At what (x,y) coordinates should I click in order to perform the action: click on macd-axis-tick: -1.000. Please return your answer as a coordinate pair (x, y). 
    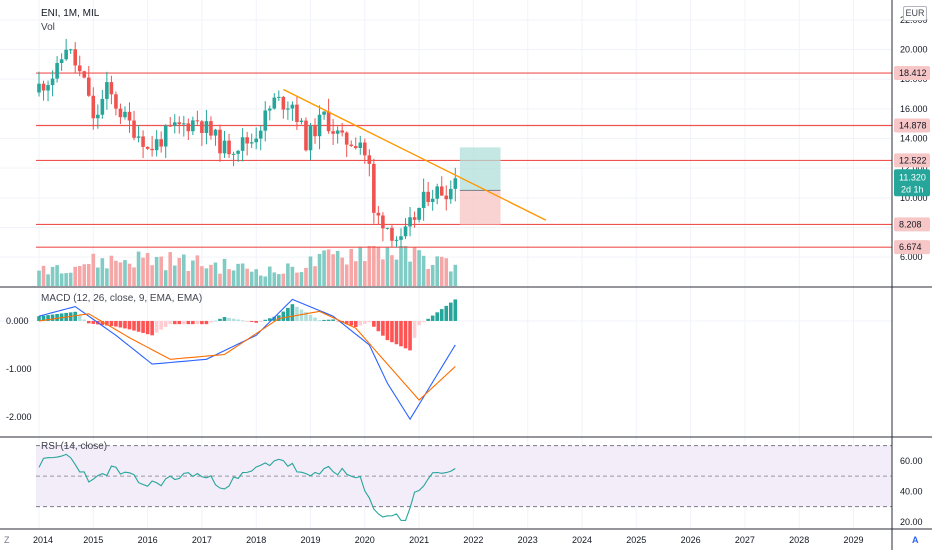
    Looking at the image, I should click on (19, 369).